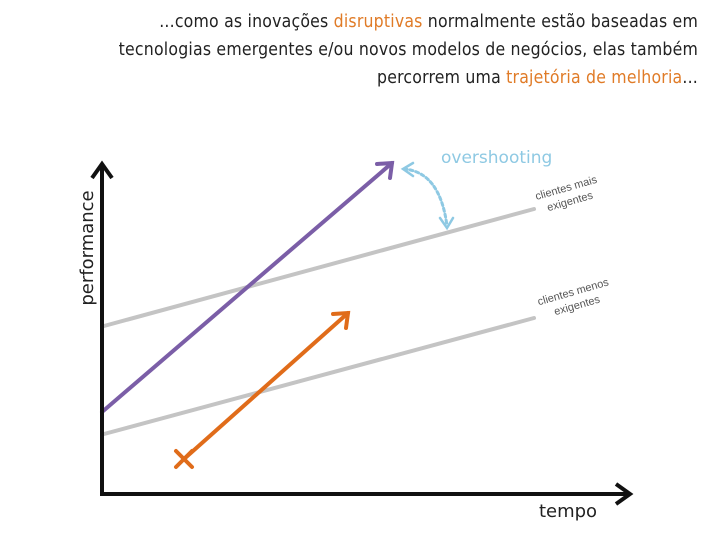 Image resolution: width=728 pixels, height=546 pixels. What do you see at coordinates (594, 78) in the screenshot?
I see `title-highlight-trajetoria: trajetória de melhoria` at bounding box center [594, 78].